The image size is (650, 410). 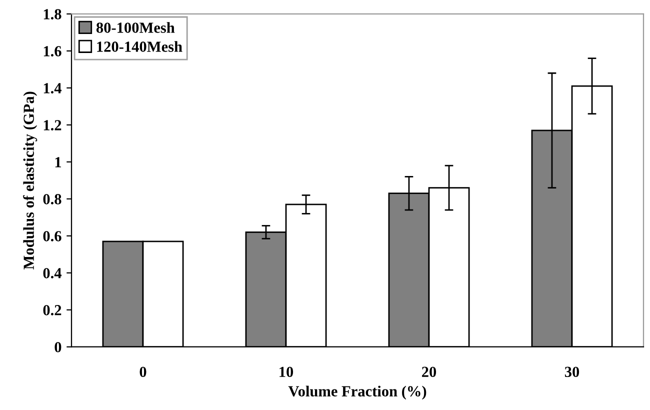 What do you see at coordinates (53, 125) in the screenshot?
I see `y-tick-label: 1.2` at bounding box center [53, 125].